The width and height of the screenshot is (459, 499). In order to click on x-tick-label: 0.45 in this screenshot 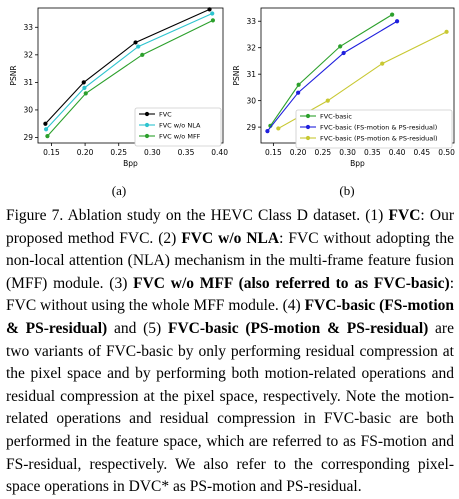, I will do `click(421, 152)`.